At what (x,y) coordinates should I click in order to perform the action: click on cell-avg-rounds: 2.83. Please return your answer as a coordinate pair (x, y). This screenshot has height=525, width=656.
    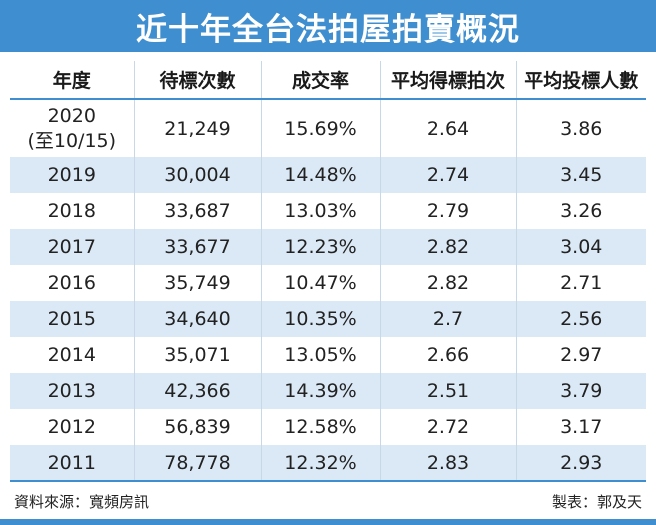
    Looking at the image, I should click on (447, 463).